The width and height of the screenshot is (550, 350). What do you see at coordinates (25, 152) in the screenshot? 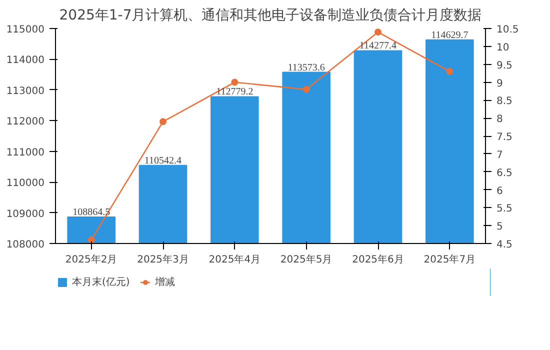
I see `y-tick-label: 111000` at bounding box center [25, 152].